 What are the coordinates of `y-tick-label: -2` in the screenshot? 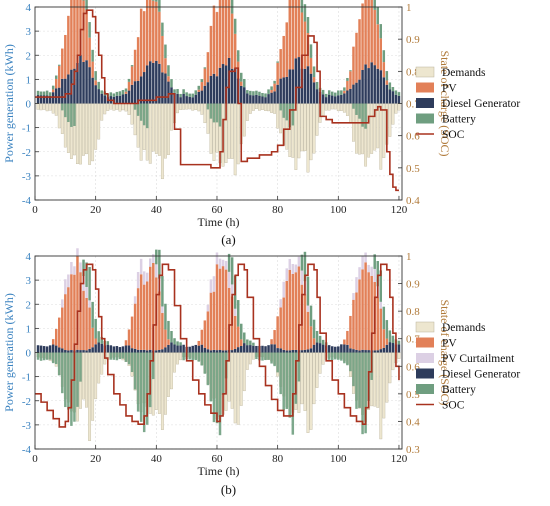 It's located at (26, 153).